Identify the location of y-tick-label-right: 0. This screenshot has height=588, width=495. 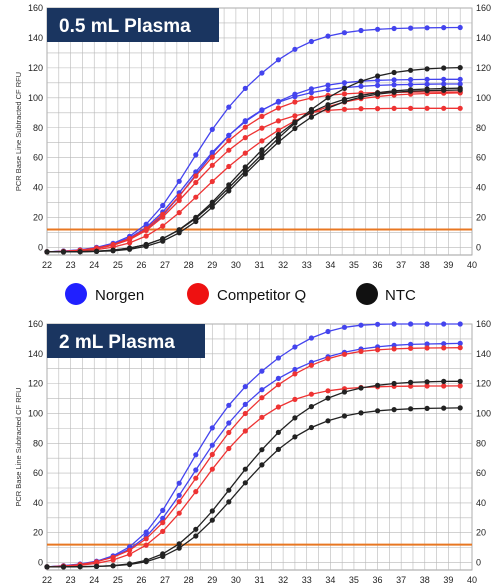
(478, 248).